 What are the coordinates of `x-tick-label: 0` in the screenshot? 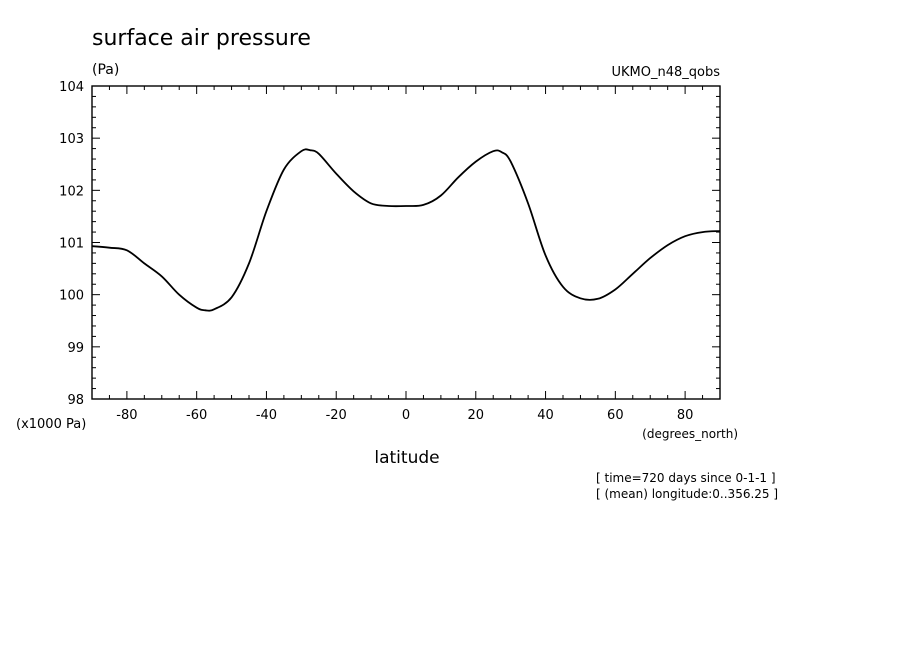 It's located at (406, 415).